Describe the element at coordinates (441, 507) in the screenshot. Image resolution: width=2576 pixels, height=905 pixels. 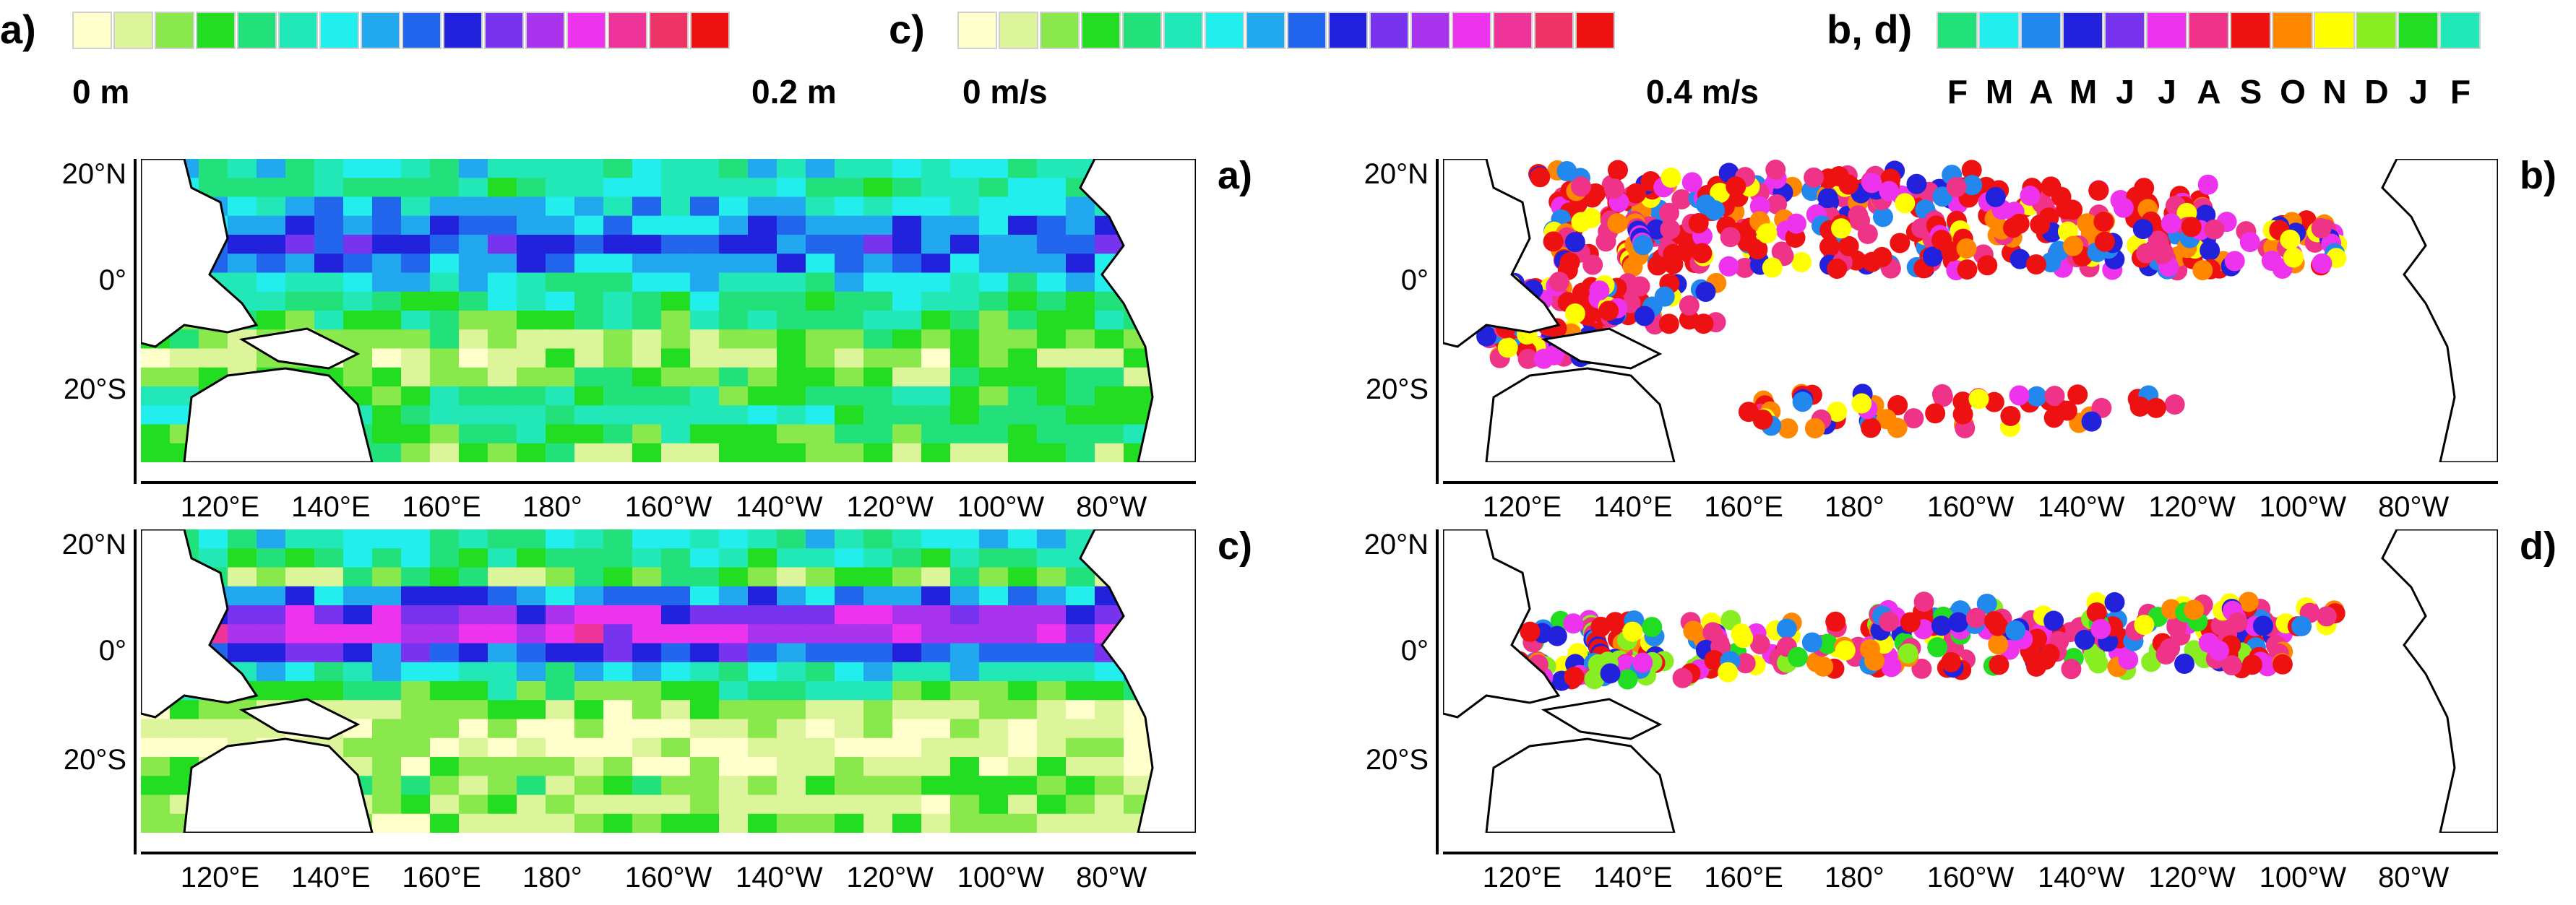
I see `lon-label: 160°E` at that location.